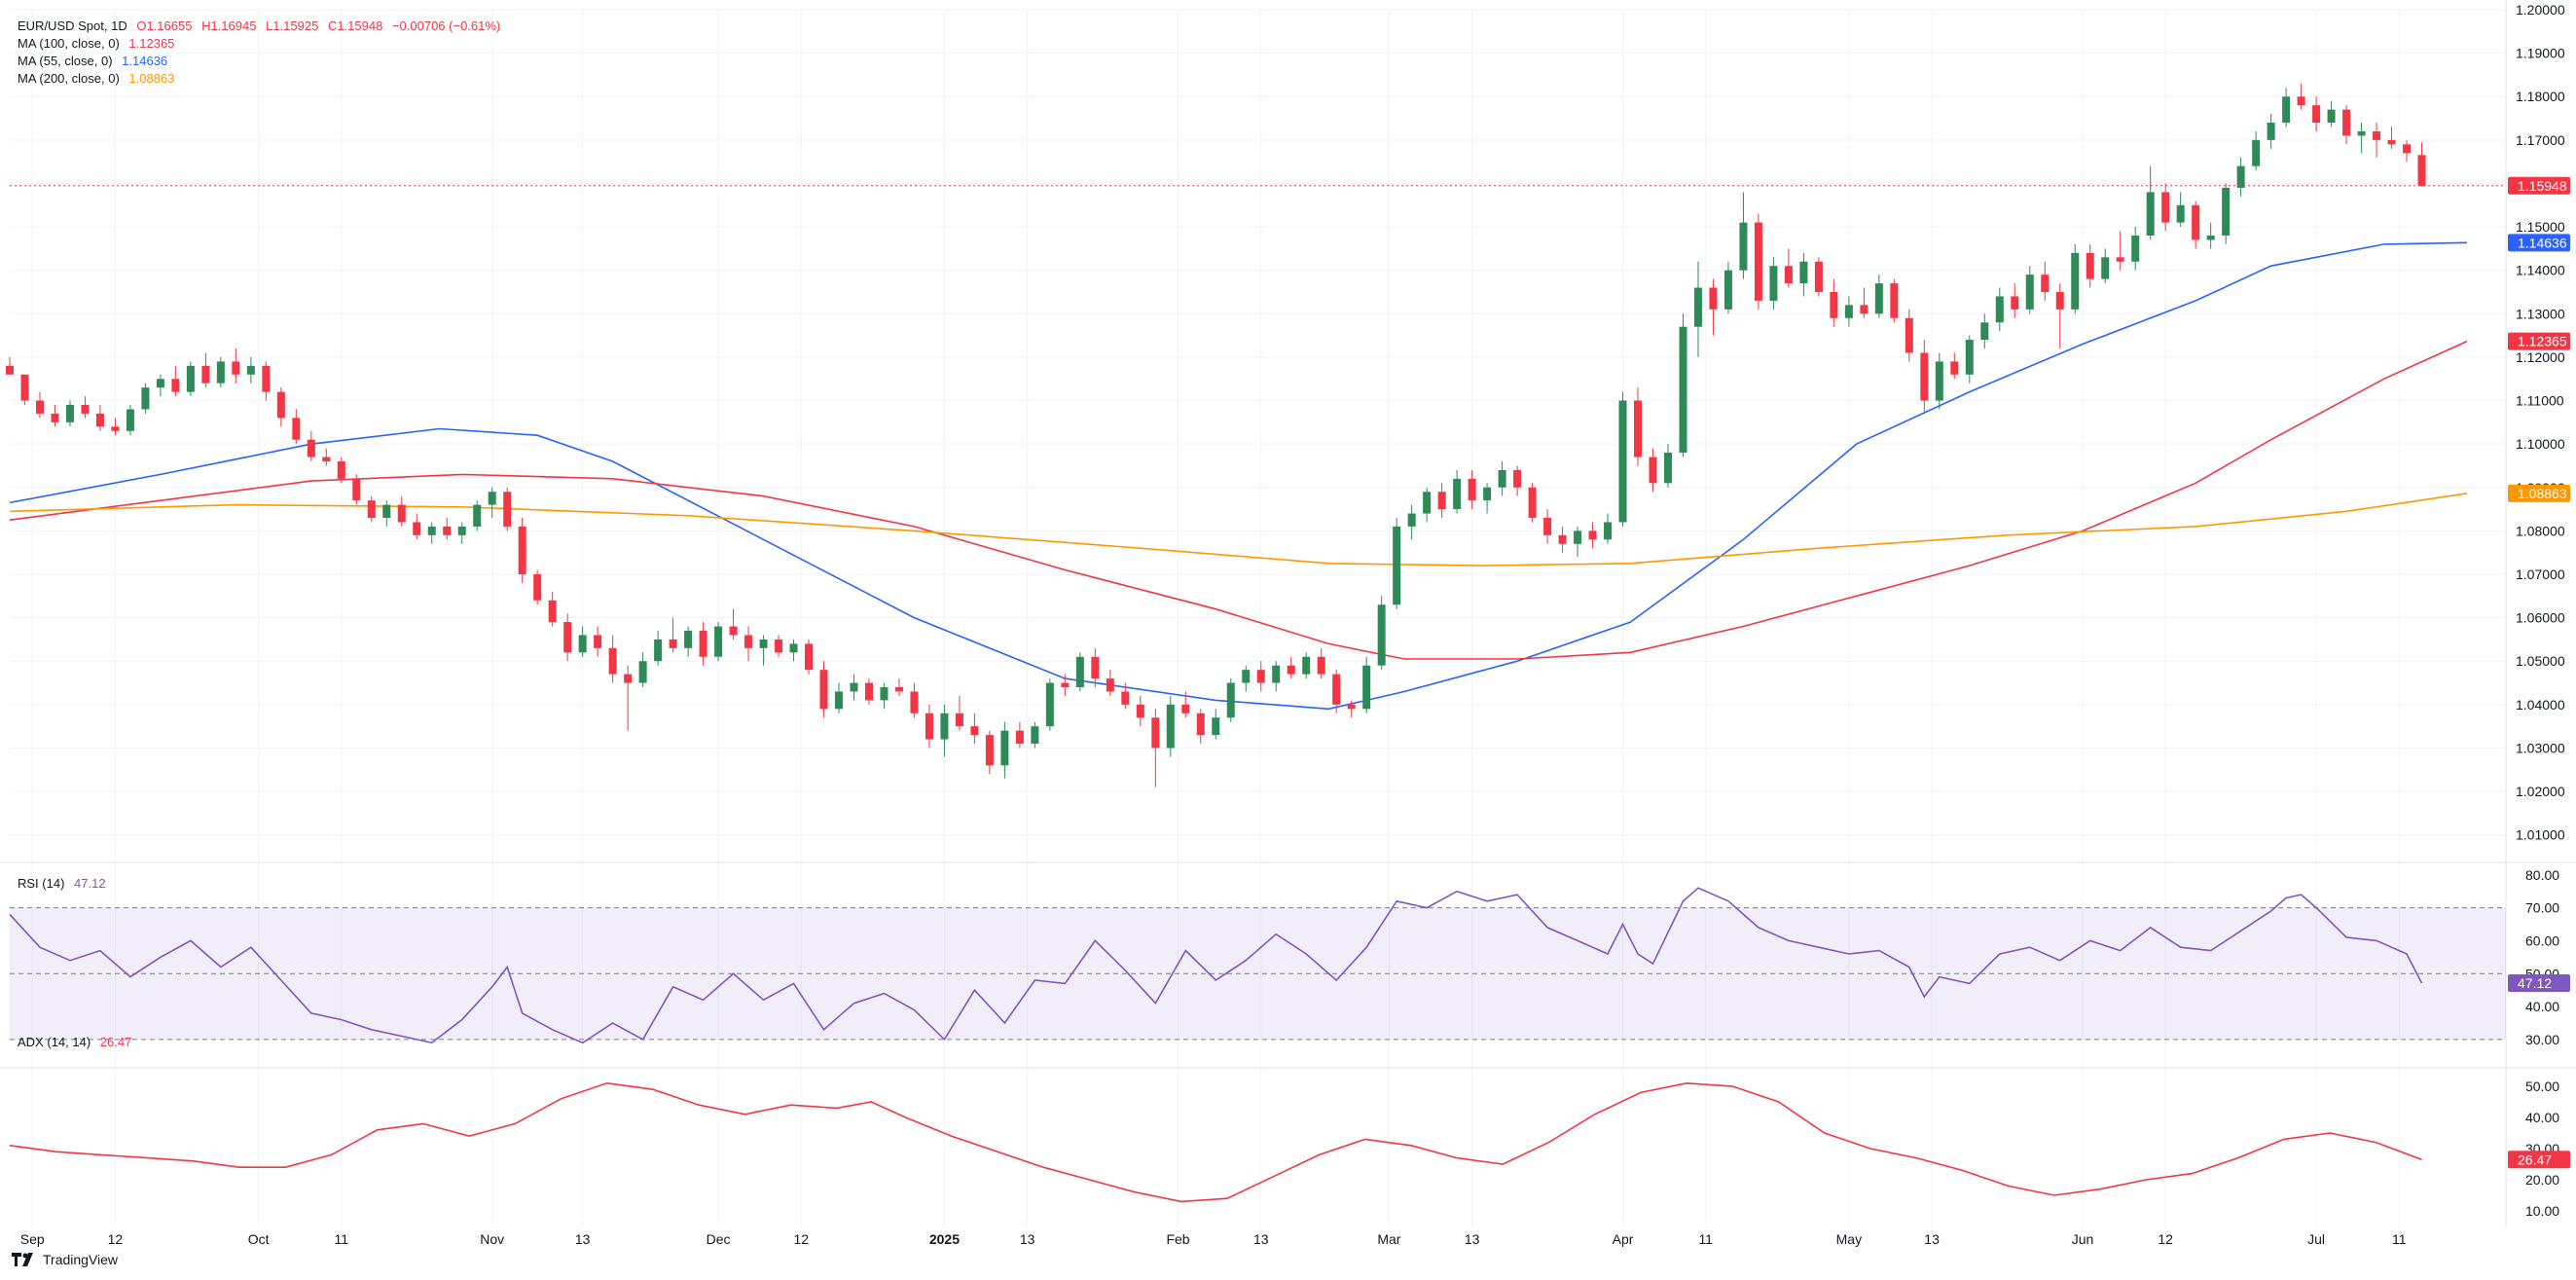 This screenshot has width=2576, height=1280. What do you see at coordinates (801, 1239) in the screenshot?
I see `x-tick-label: 12` at bounding box center [801, 1239].